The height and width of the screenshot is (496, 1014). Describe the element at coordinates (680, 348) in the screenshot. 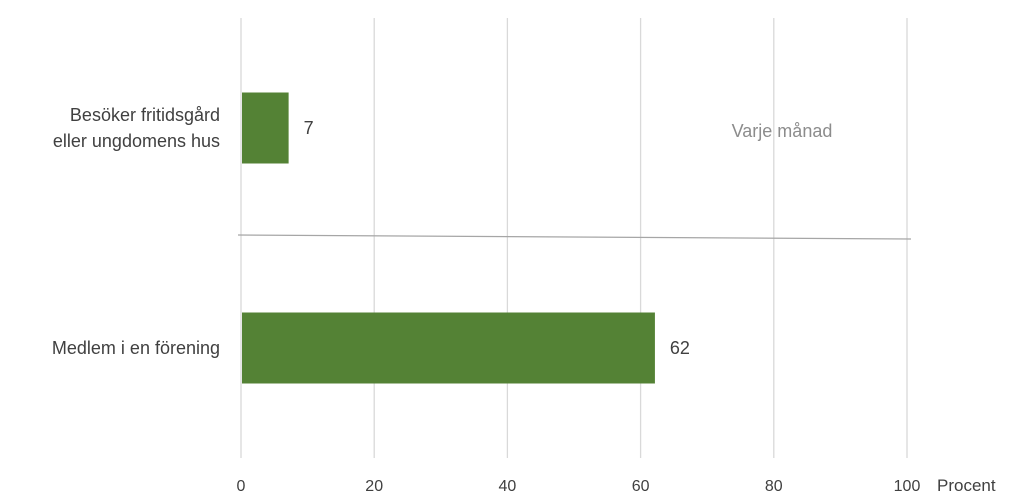

I see `data-label: 62` at that location.